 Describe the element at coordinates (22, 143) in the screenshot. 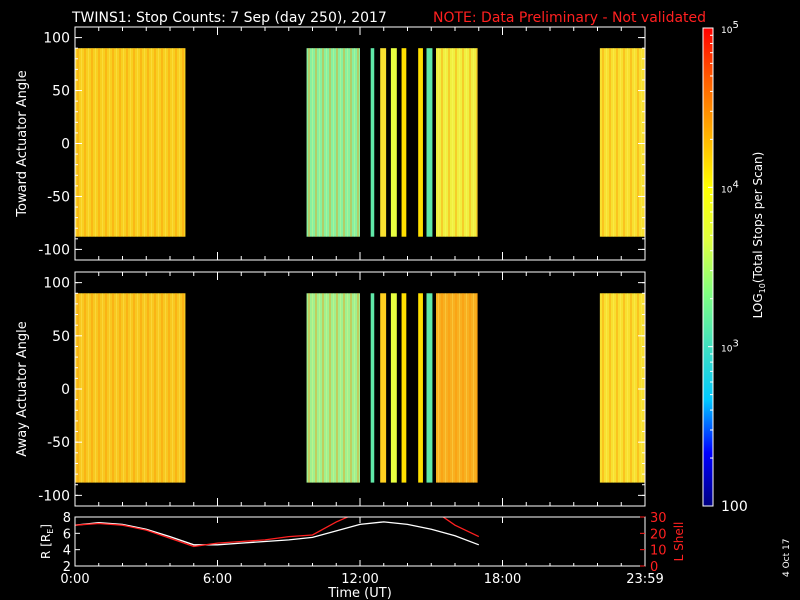

I see `y-axis-label: Toward Actuator Angle` at that location.